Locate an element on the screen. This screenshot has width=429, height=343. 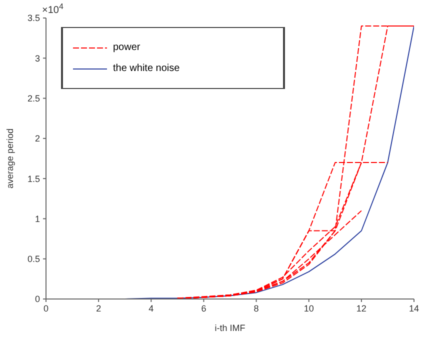
x-axis-title: i-th IMF is located at coordinates (230, 328).